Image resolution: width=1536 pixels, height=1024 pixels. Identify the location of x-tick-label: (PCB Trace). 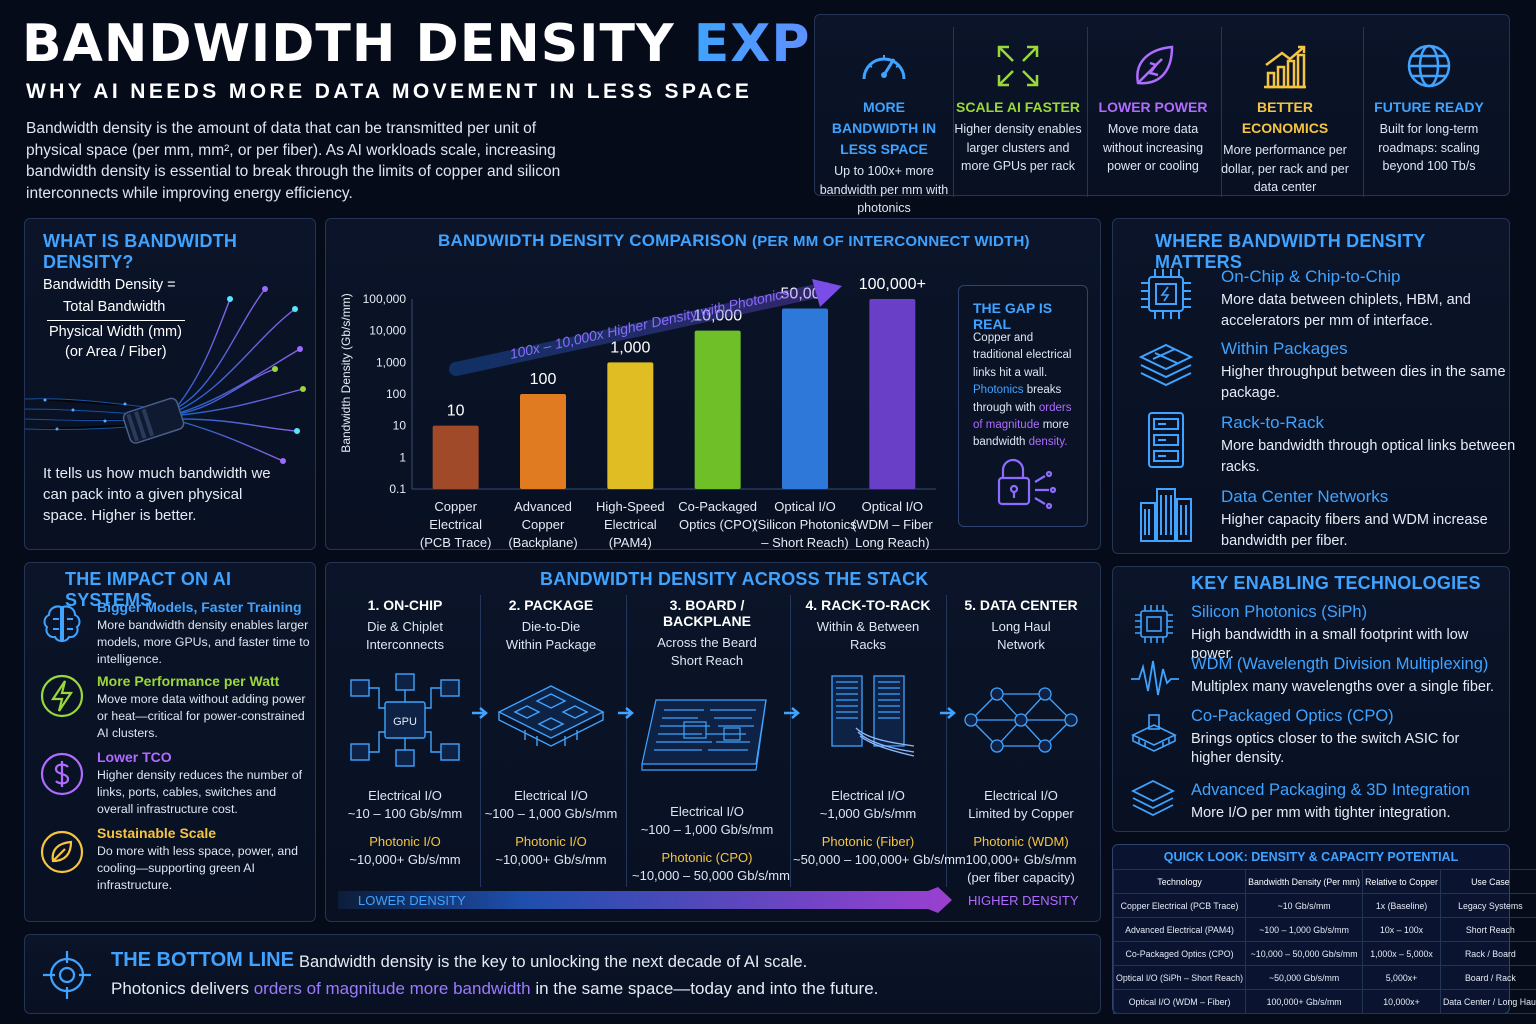
(456, 542).